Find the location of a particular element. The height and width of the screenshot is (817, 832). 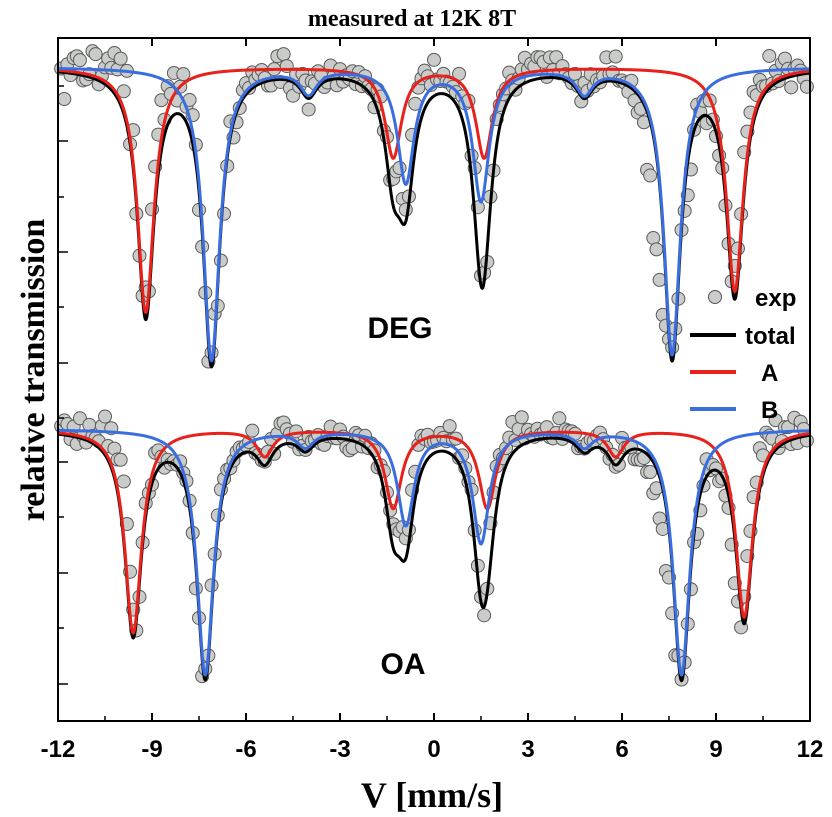

legend: exp total A B is located at coordinates (743, 354).